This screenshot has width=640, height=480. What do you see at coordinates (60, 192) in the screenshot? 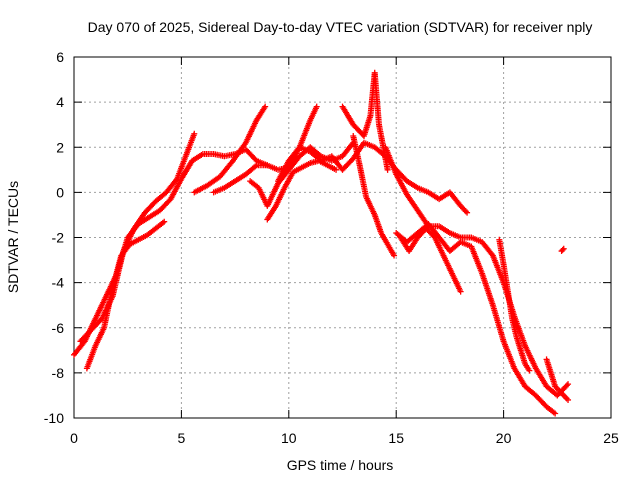
I see `y-tick-label: 0` at bounding box center [60, 192].